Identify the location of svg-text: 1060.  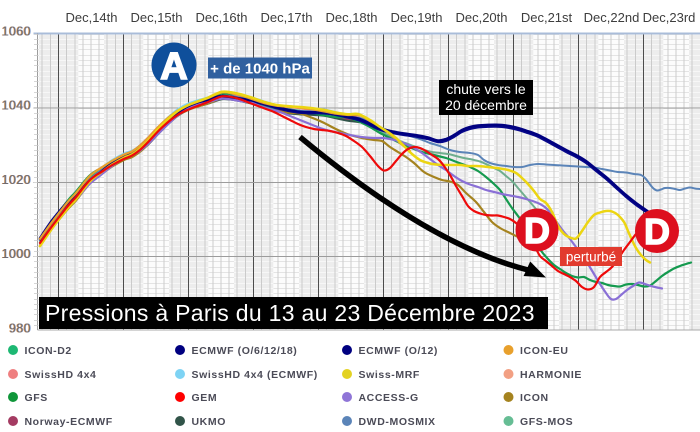
(16, 32).